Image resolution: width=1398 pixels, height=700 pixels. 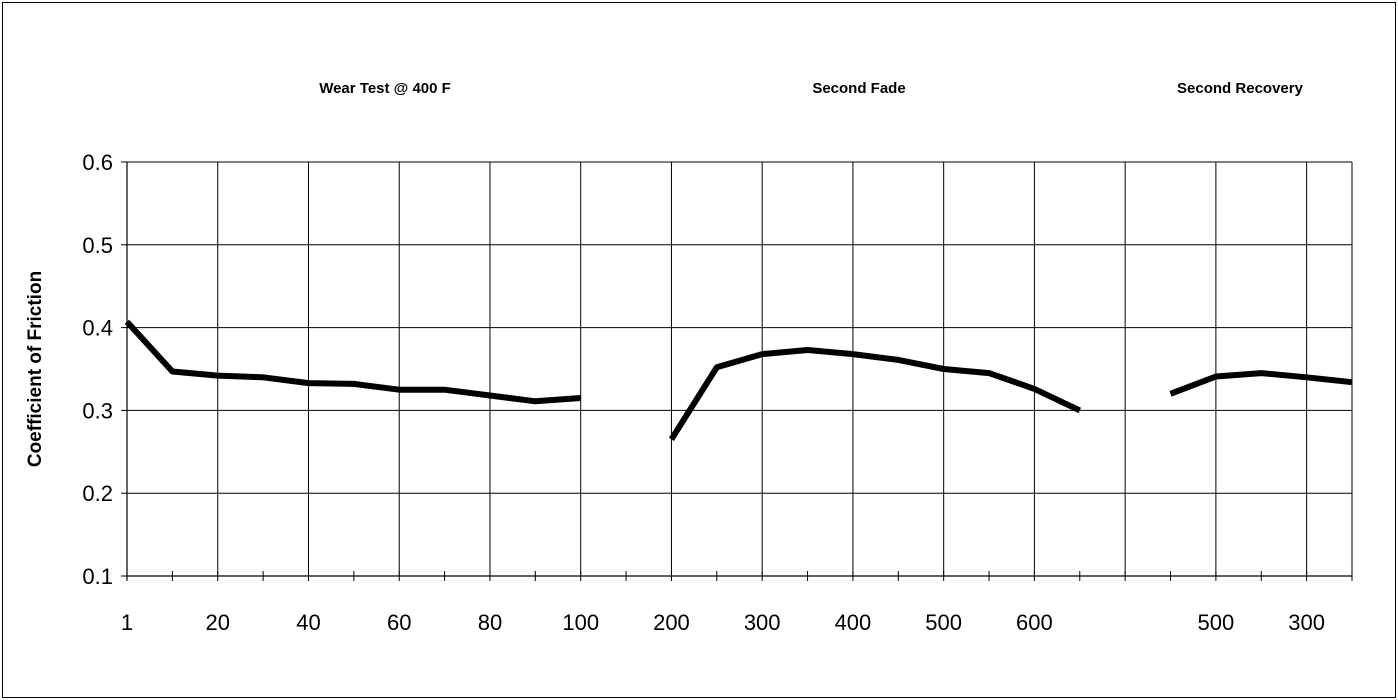 I want to click on y-tick-label: 0.5, so click(x=97, y=245).